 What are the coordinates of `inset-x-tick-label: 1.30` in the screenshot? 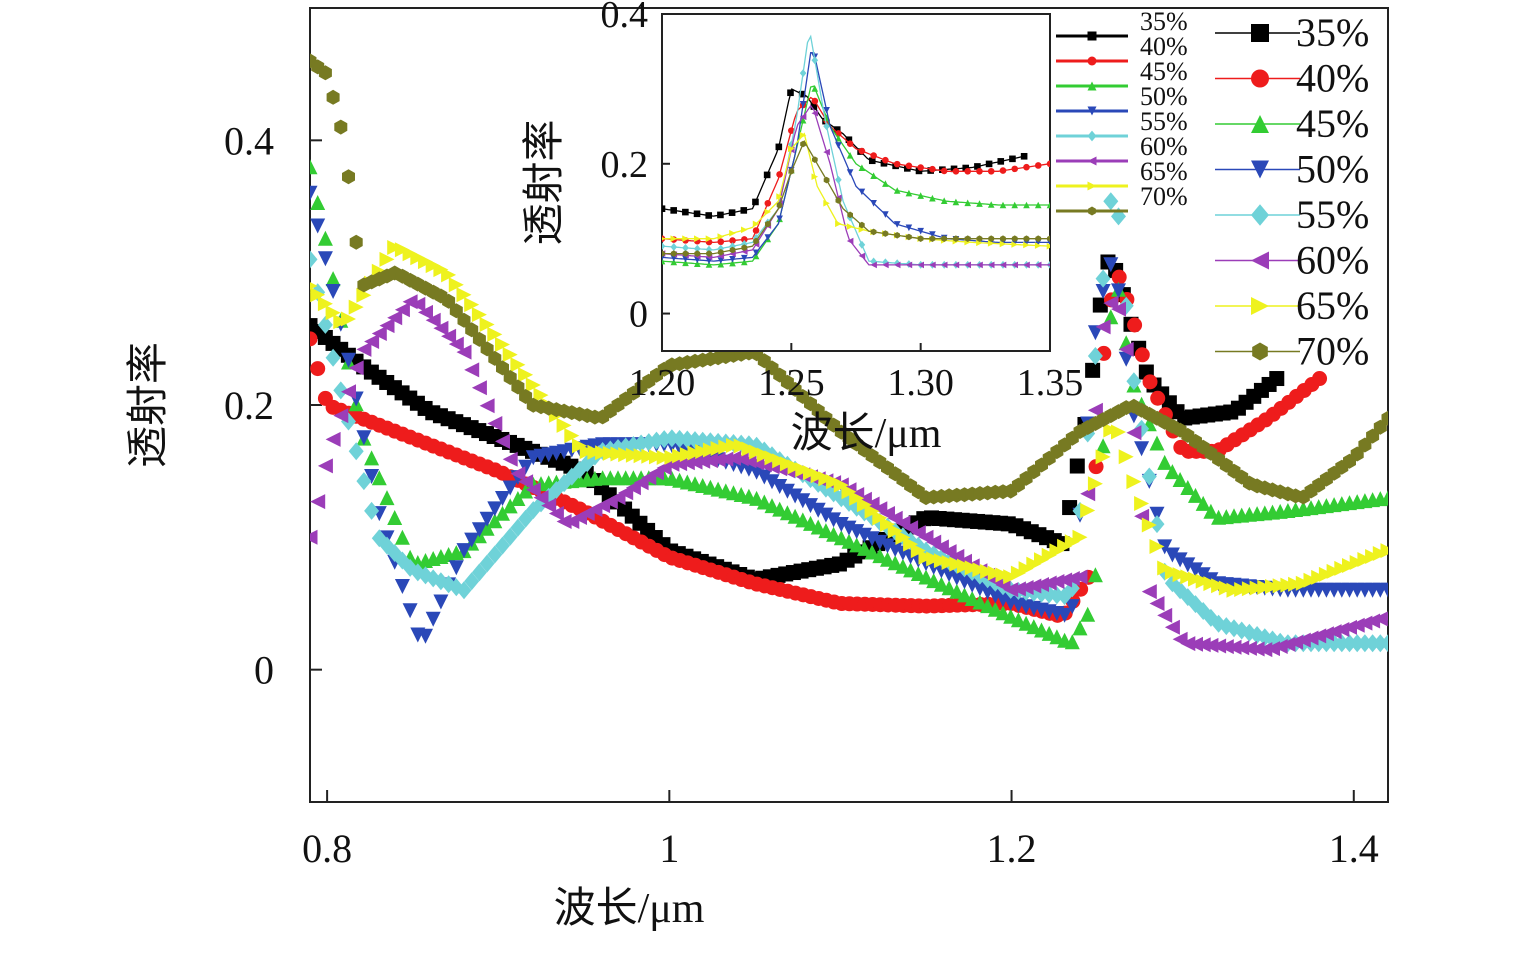 It's located at (920, 383).